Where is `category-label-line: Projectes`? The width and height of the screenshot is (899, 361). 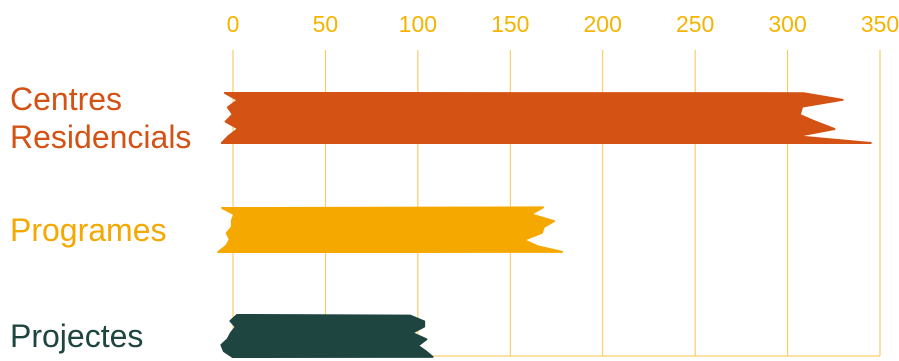 category-label-line: Projectes is located at coordinates (76, 336).